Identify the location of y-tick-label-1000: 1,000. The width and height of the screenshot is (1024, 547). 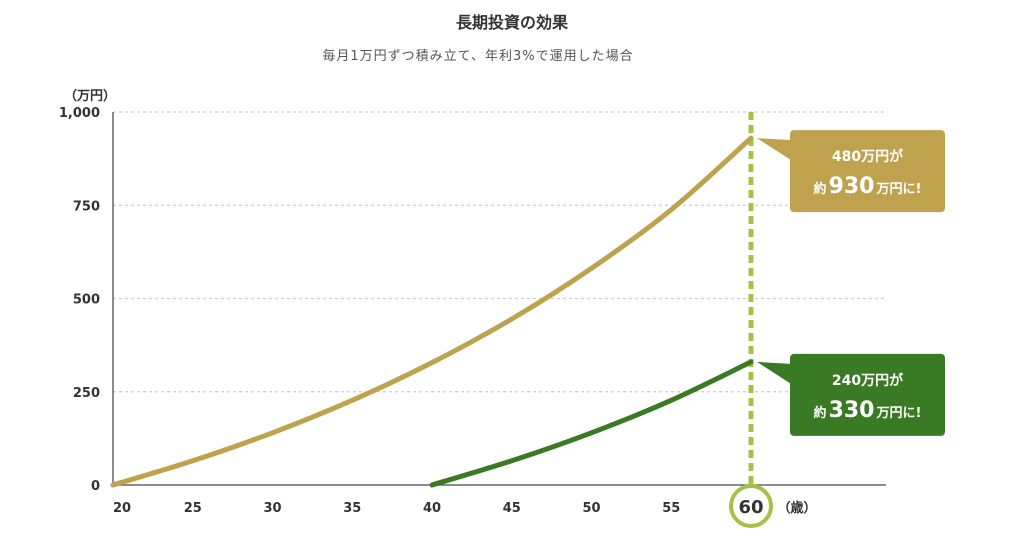
(79, 113).